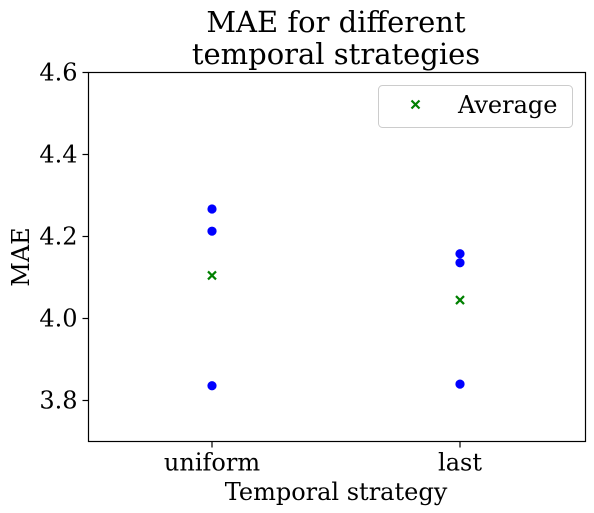 This screenshot has height=513, width=594. What do you see at coordinates (58, 319) in the screenshot?
I see `y-tick-label: 4.0` at bounding box center [58, 319].